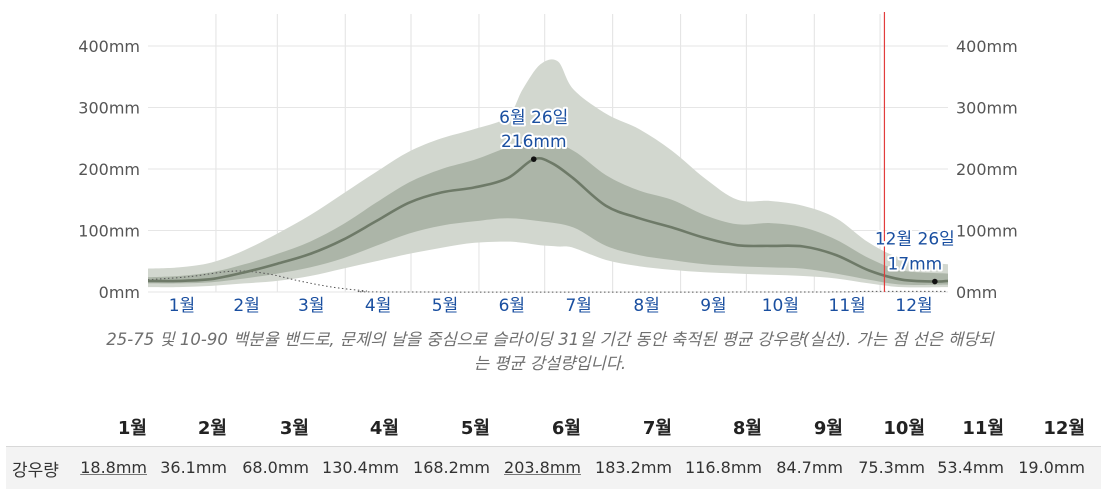  Describe the element at coordinates (809, 467) in the screenshot. I see `table-cell-value: 84.7mm` at that location.